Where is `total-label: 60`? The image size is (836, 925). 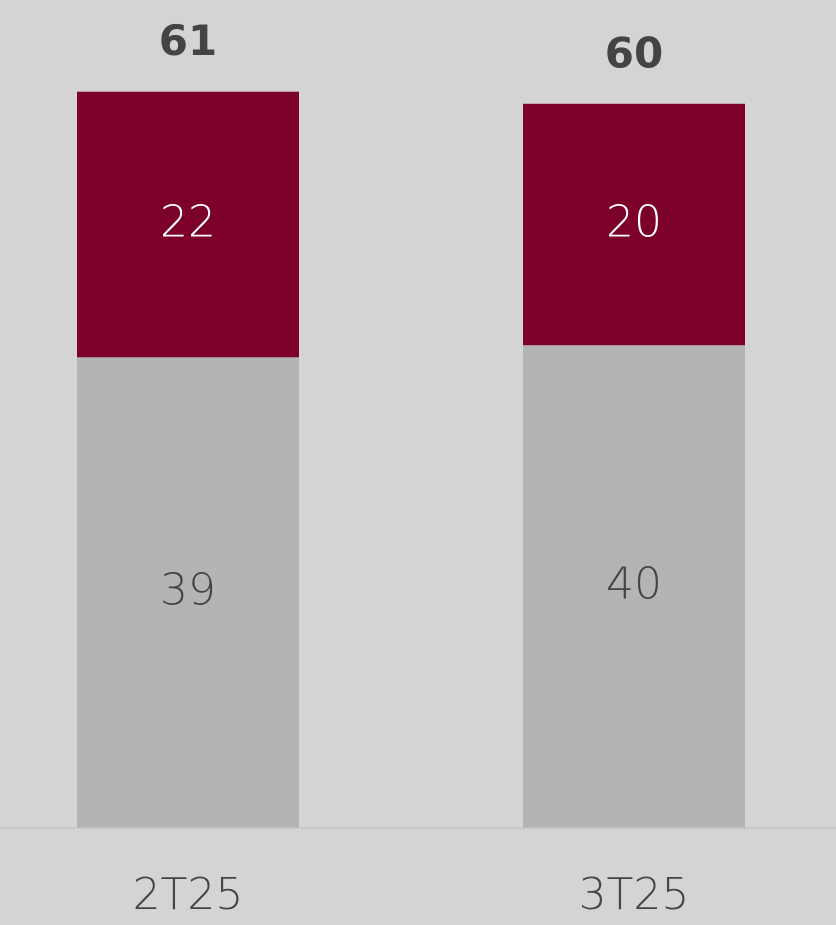 total-label: 60 is located at coordinates (634, 52).